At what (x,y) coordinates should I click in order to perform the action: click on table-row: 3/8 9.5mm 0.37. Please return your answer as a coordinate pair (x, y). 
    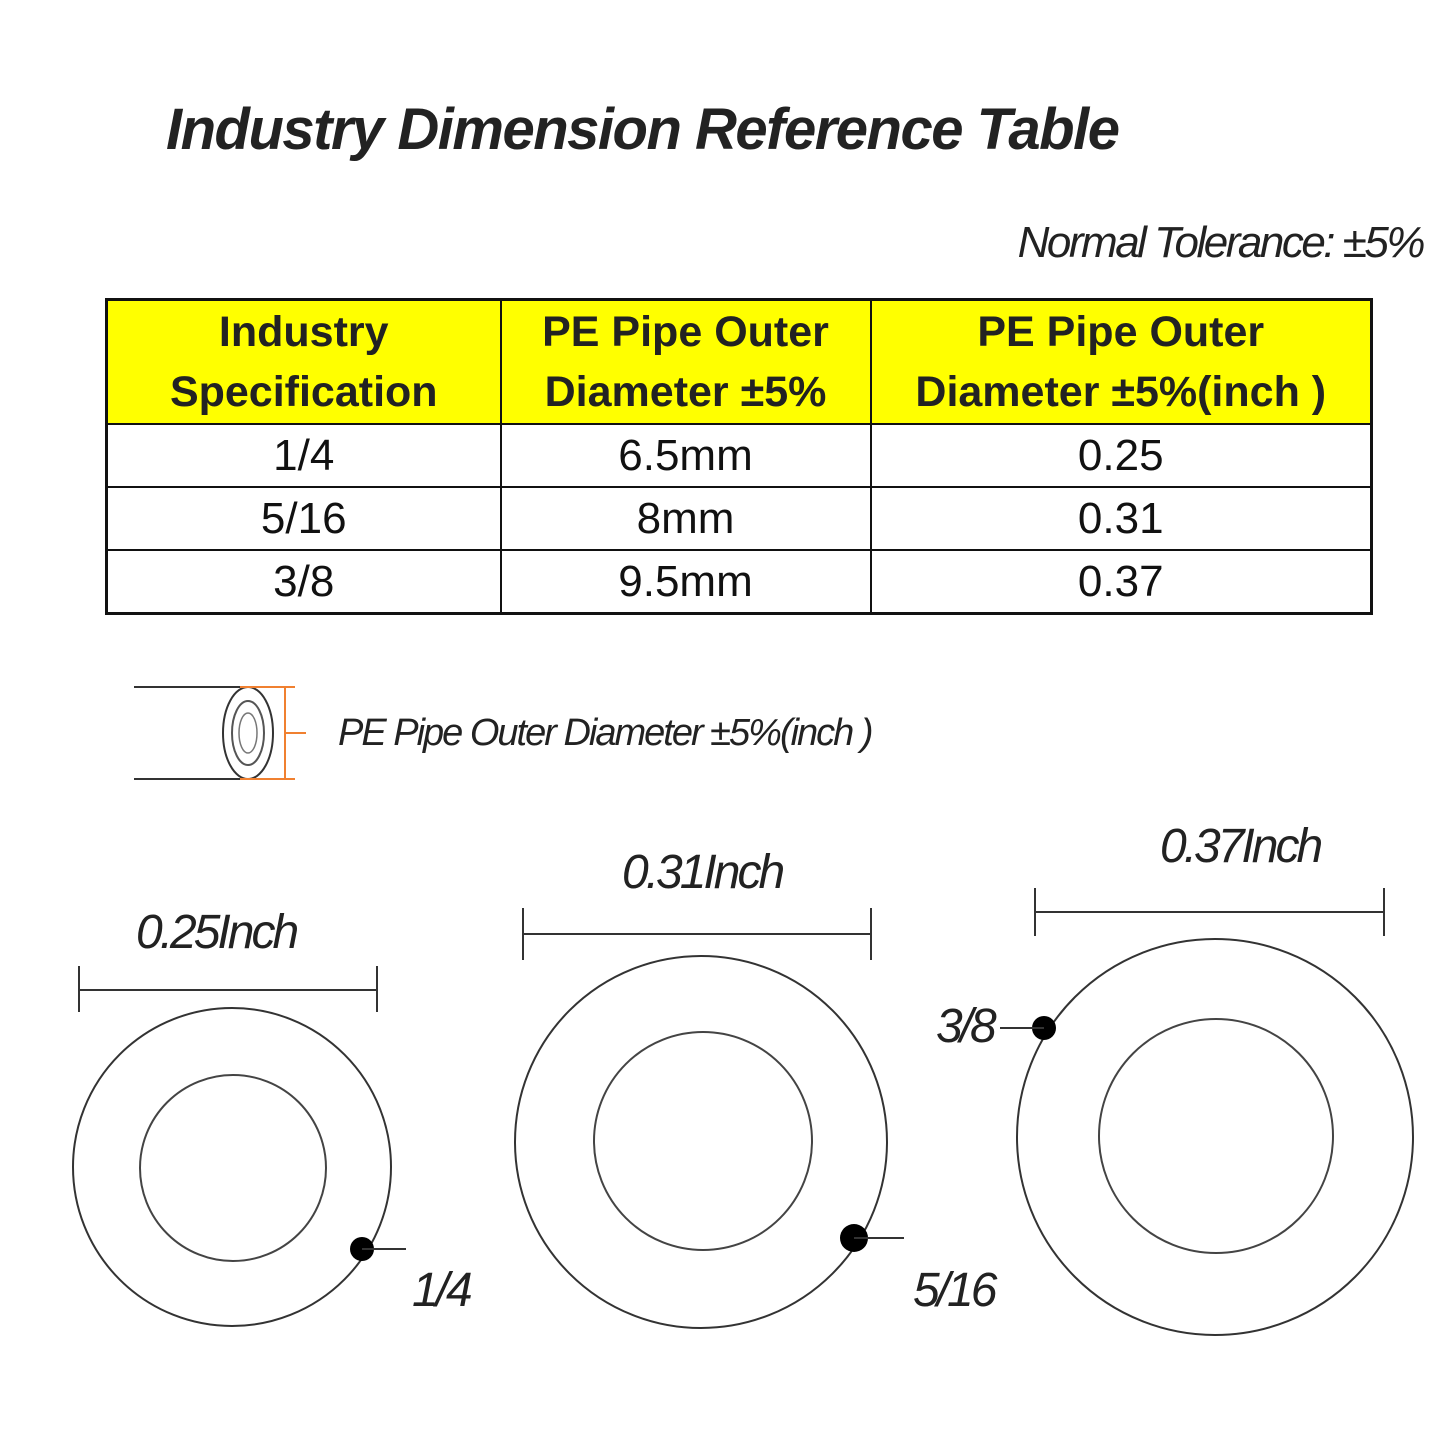
    Looking at the image, I should click on (739, 582).